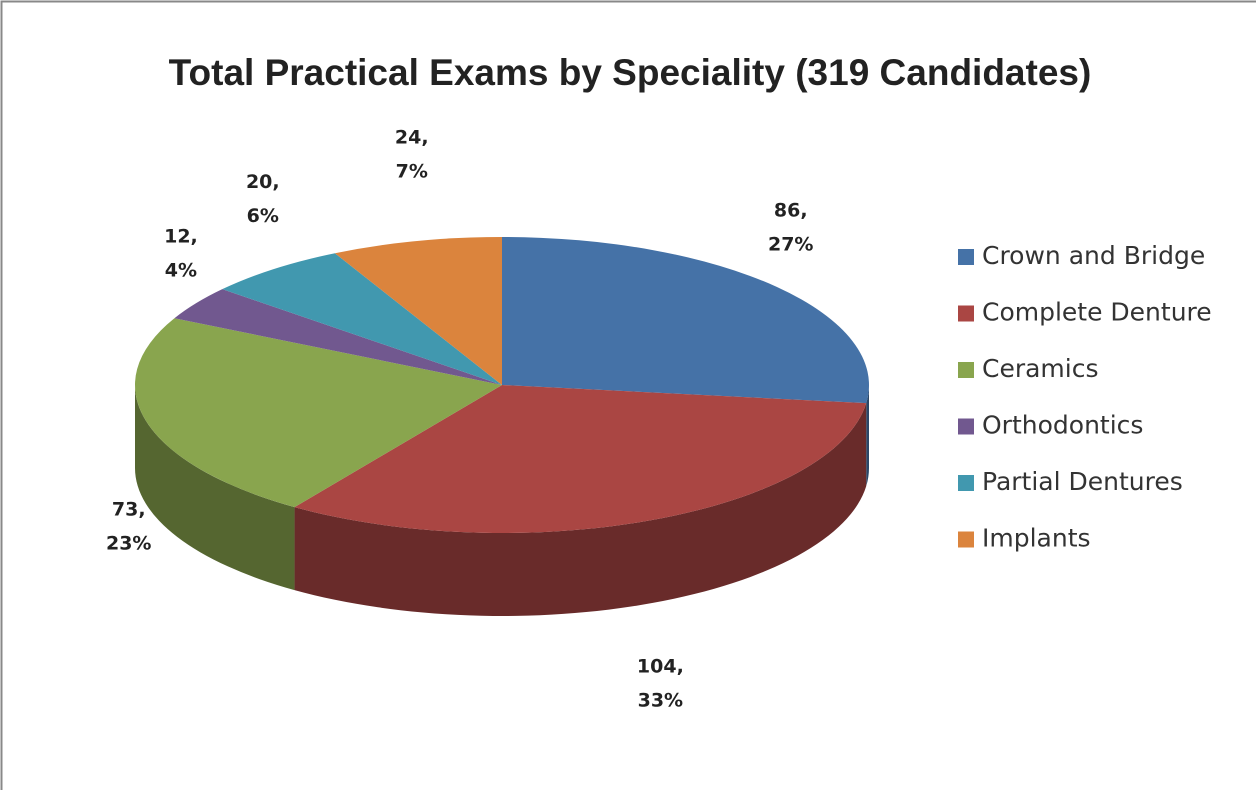 Image resolution: width=1256 pixels, height=790 pixels. What do you see at coordinates (181, 271) in the screenshot?
I see `data-label: 4%` at bounding box center [181, 271].